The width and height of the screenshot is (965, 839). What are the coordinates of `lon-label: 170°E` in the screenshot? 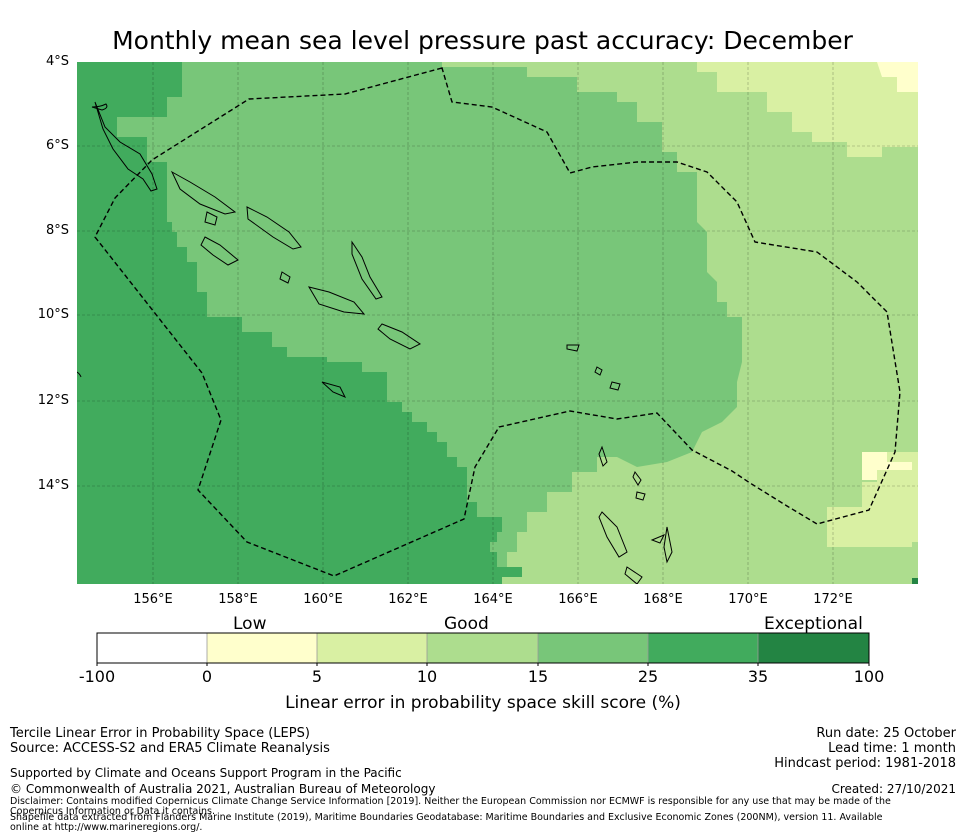 It's located at (748, 599).